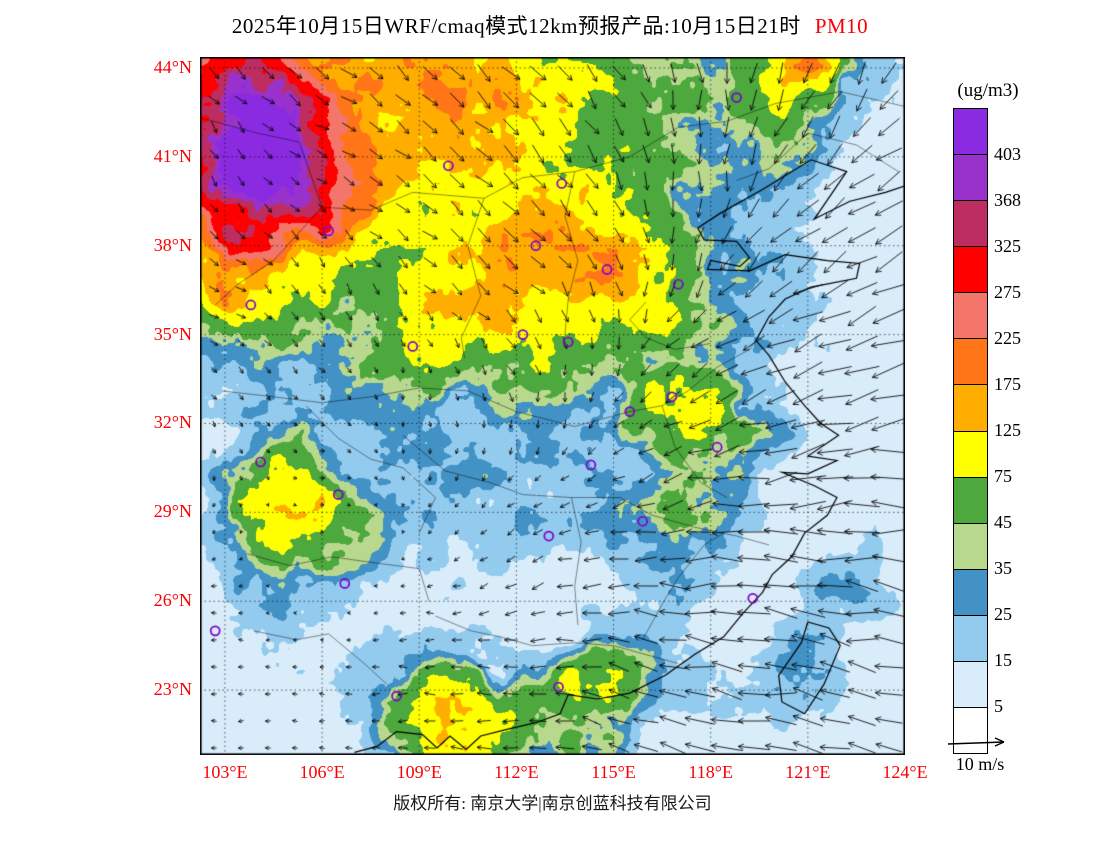 This screenshot has width=1100, height=850. I want to click on colorbar, so click(970, 431).